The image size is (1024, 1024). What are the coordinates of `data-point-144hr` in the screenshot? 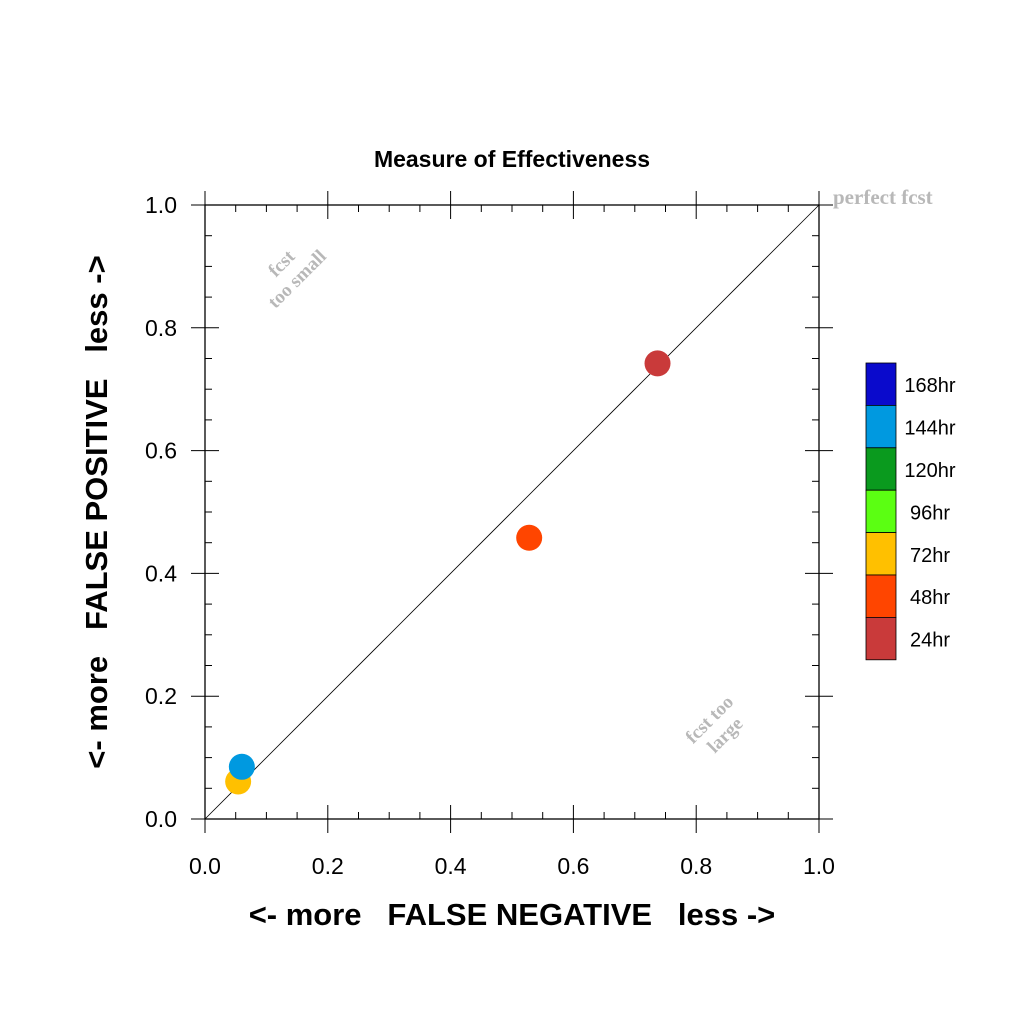 It's located at (241, 766).